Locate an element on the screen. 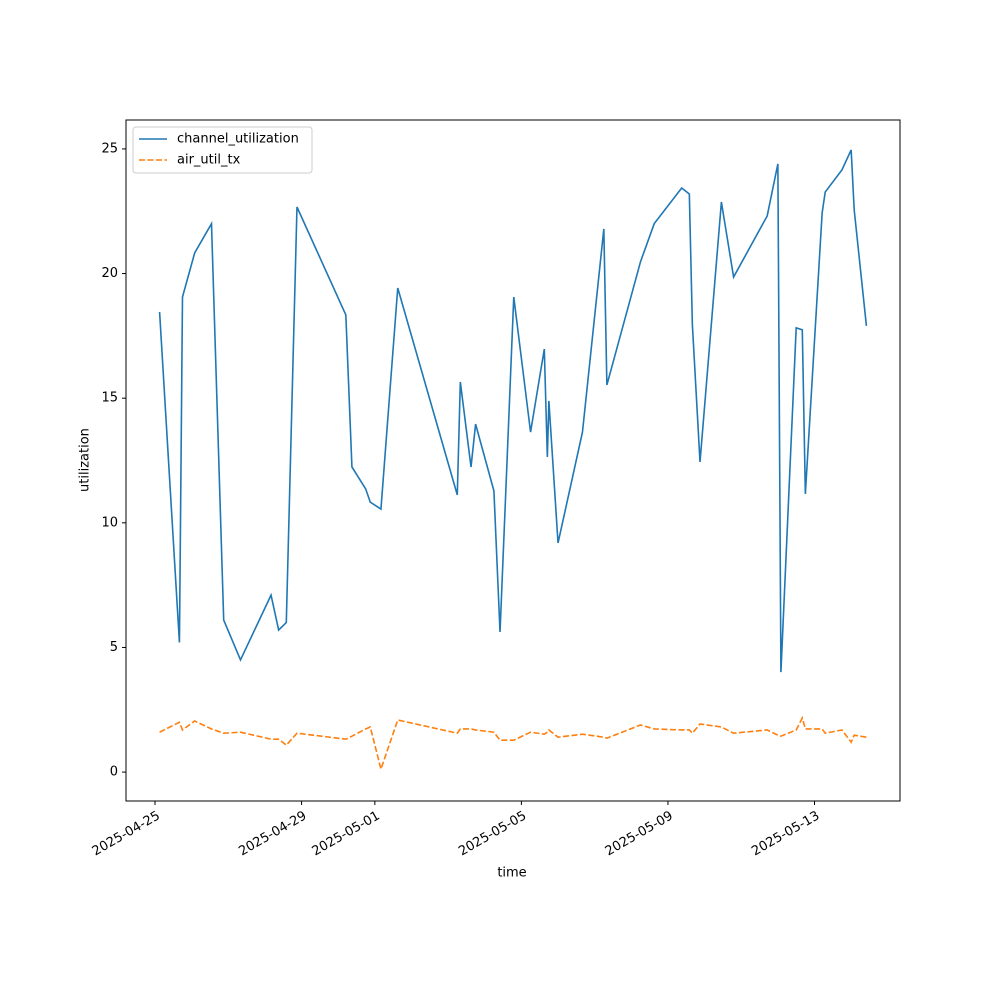  legend-box is located at coordinates (222, 150).